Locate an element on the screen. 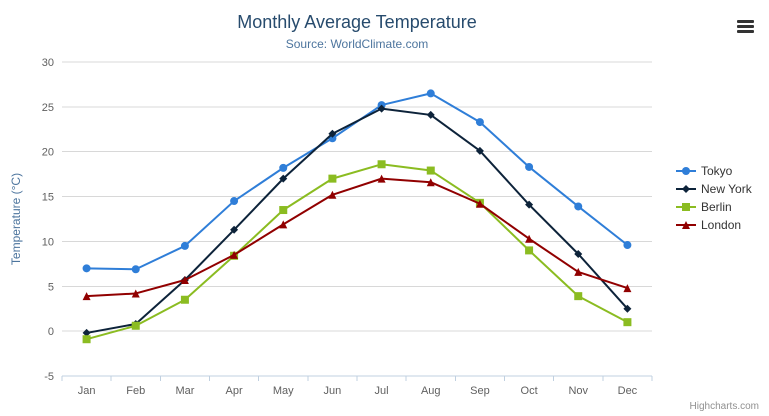 The height and width of the screenshot is (416, 769). svg-text: May is located at coordinates (283, 391).